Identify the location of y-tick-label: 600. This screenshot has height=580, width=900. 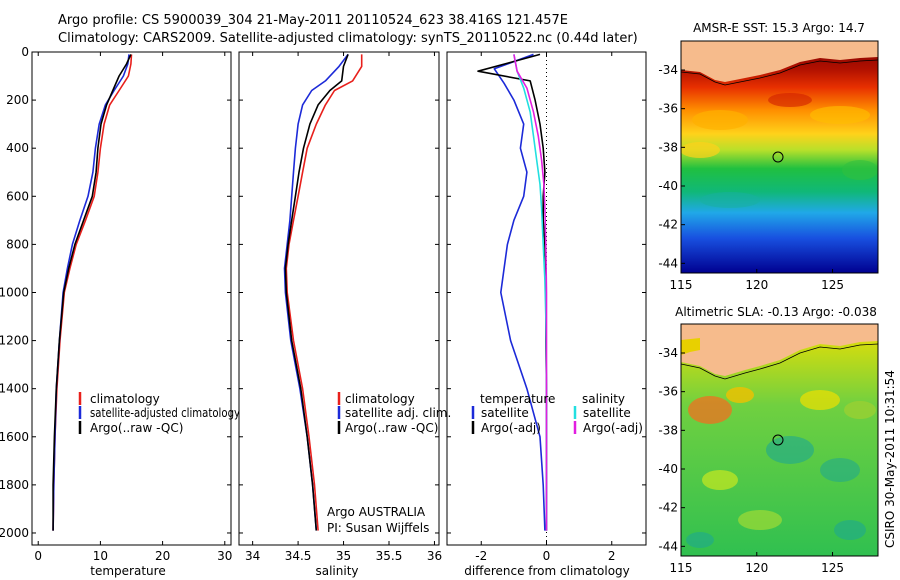
(17, 196).